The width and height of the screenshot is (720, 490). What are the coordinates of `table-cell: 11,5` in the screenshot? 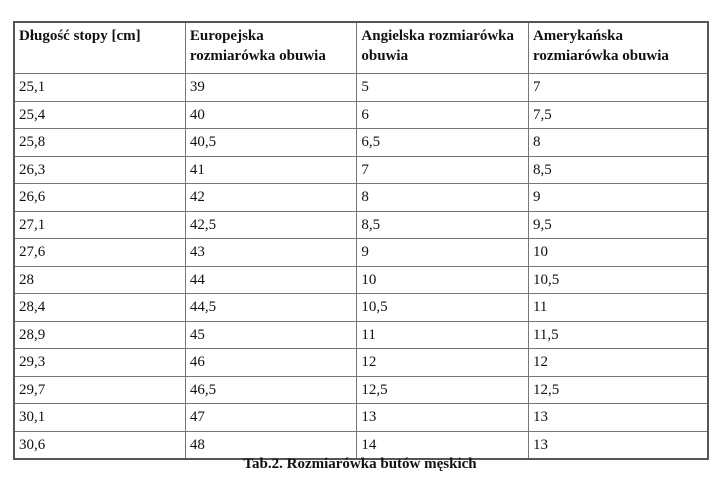 It's located at (618, 334).